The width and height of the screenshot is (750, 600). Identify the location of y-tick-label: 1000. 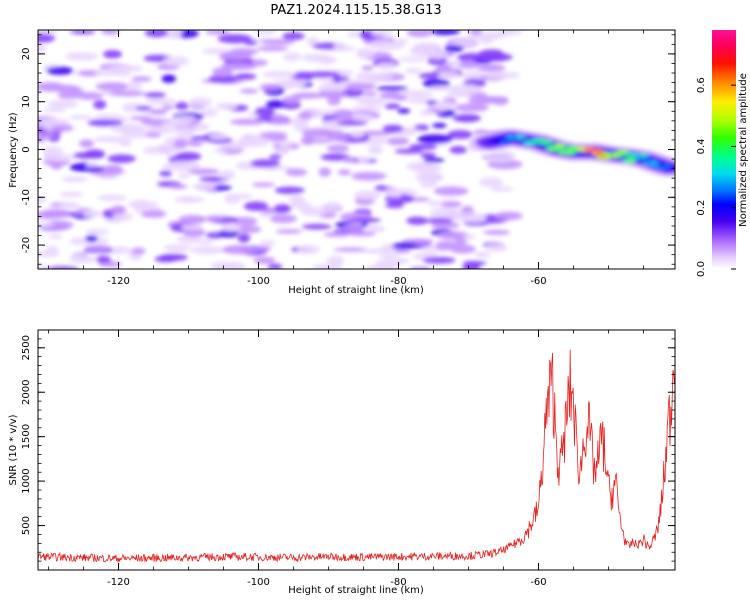
(26, 480).